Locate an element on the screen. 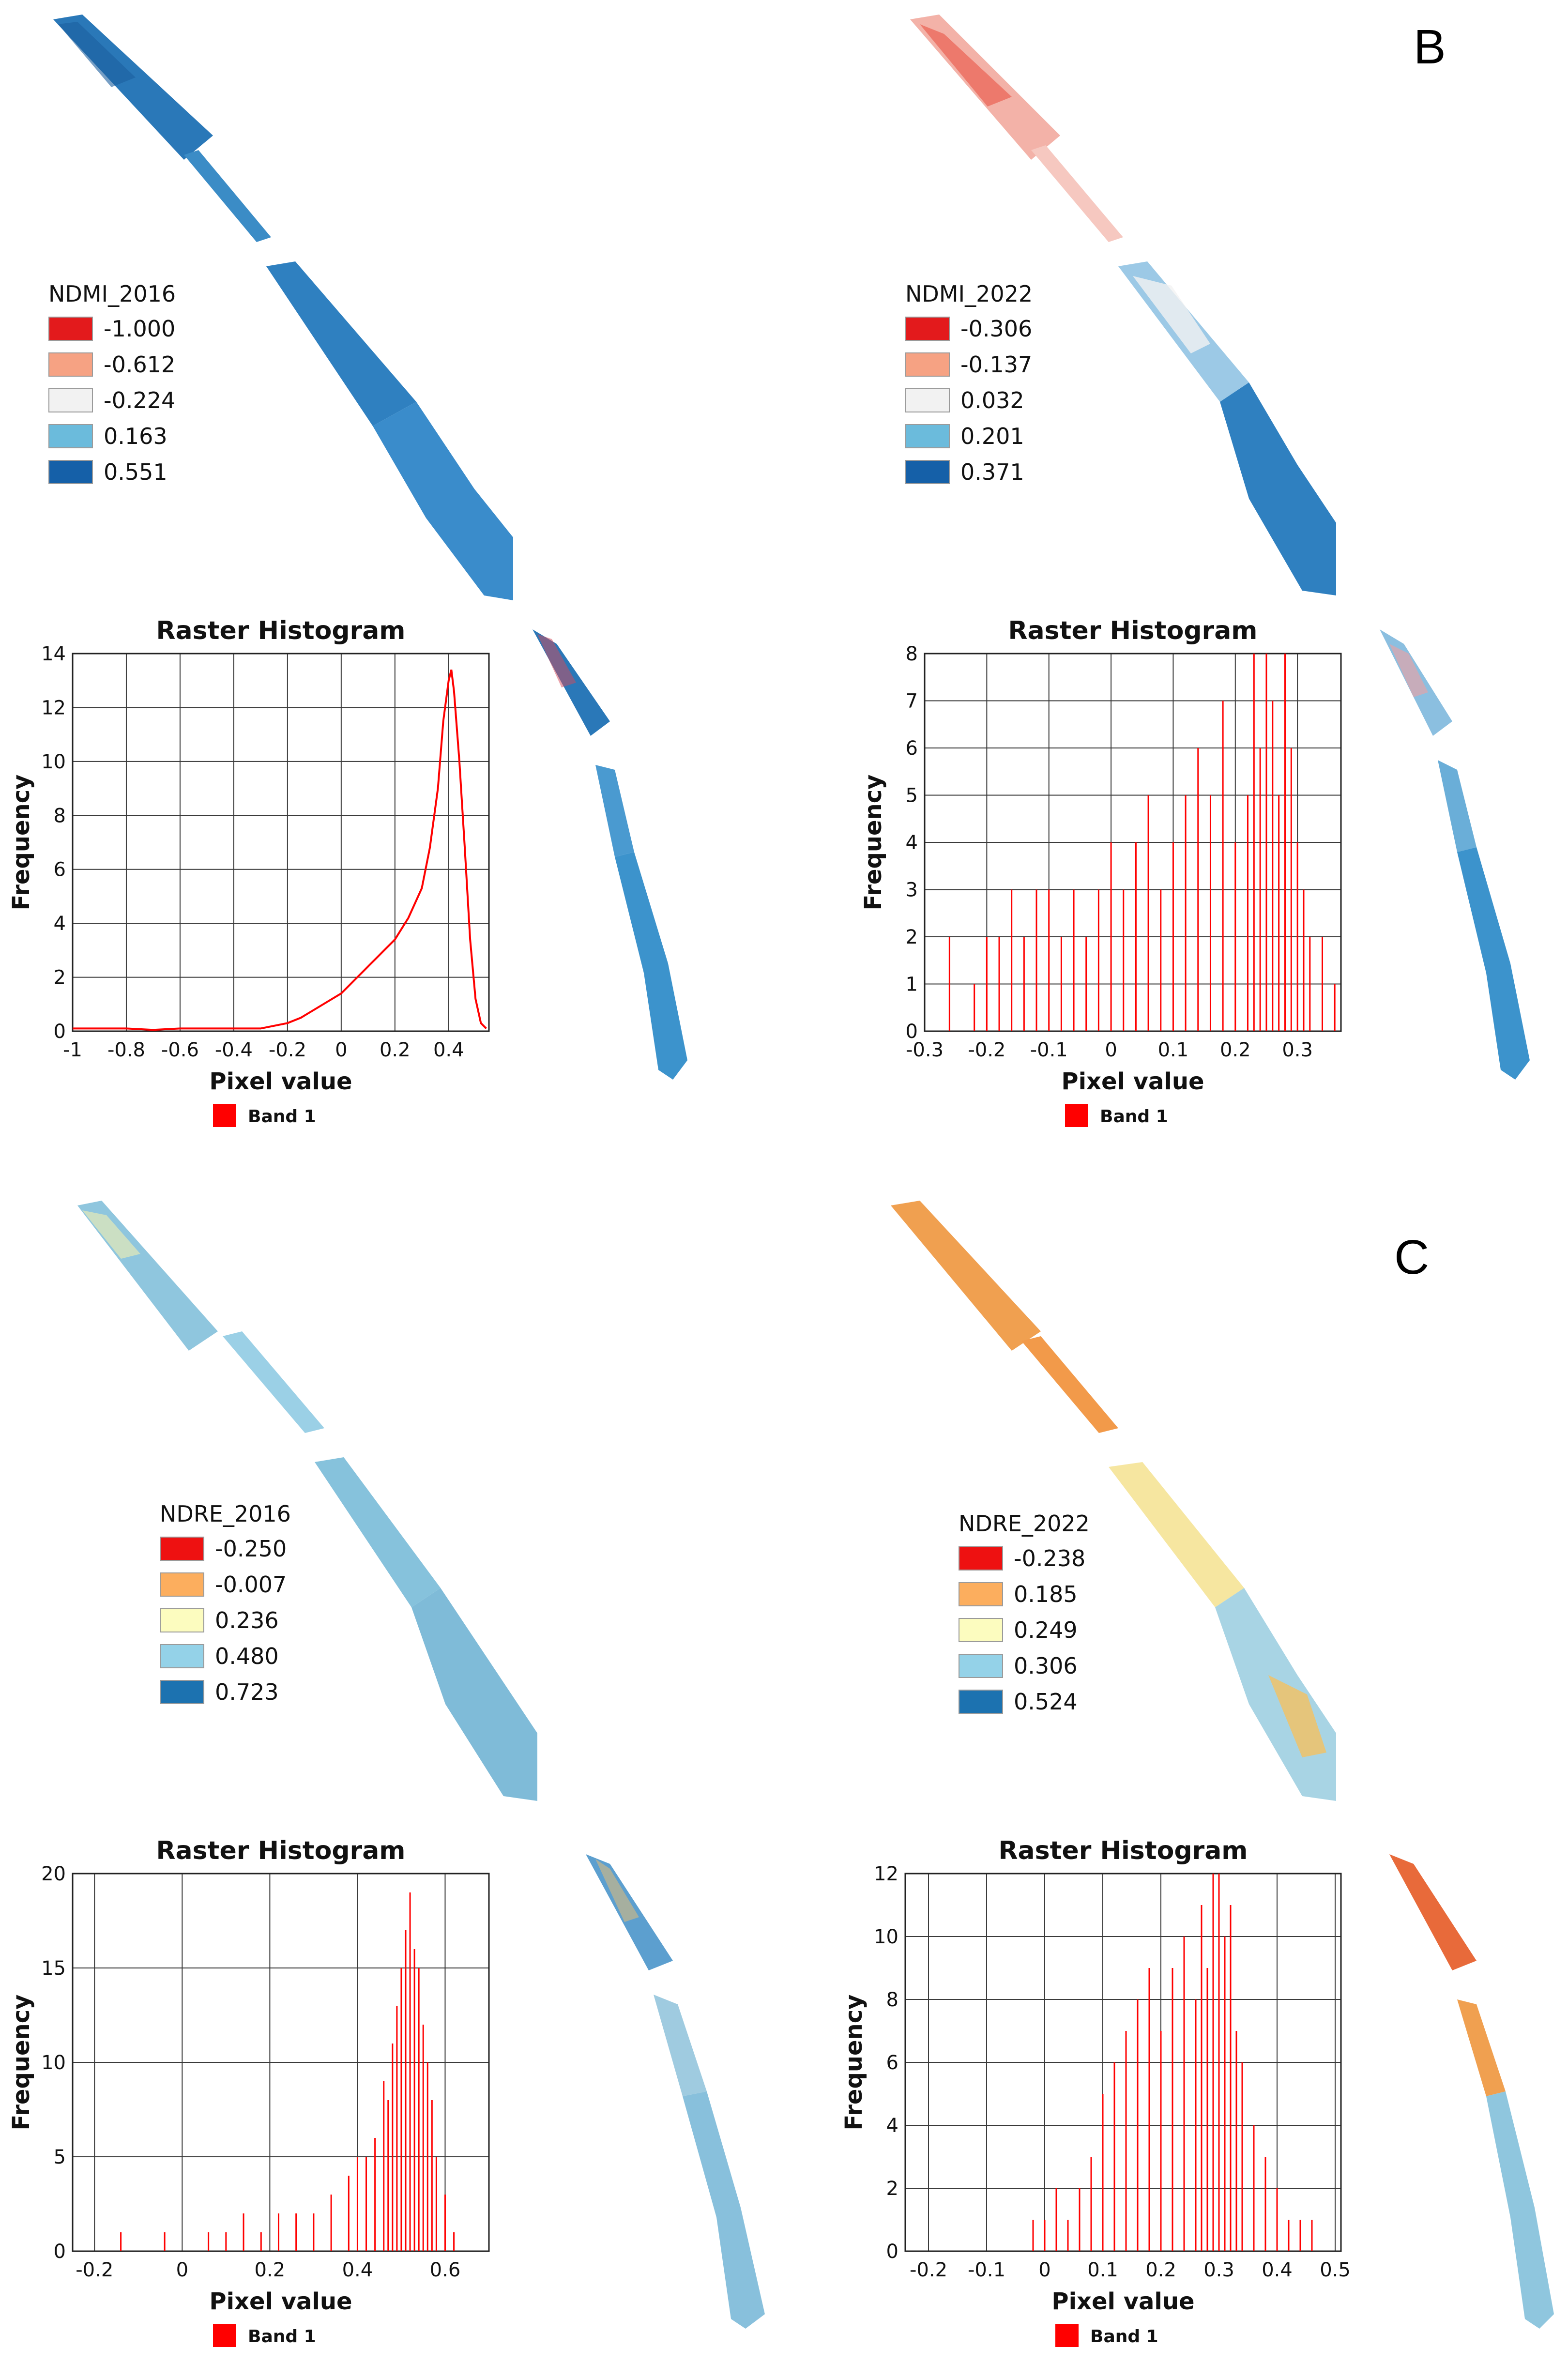  y-tick-label: 20 is located at coordinates (54, 1874).